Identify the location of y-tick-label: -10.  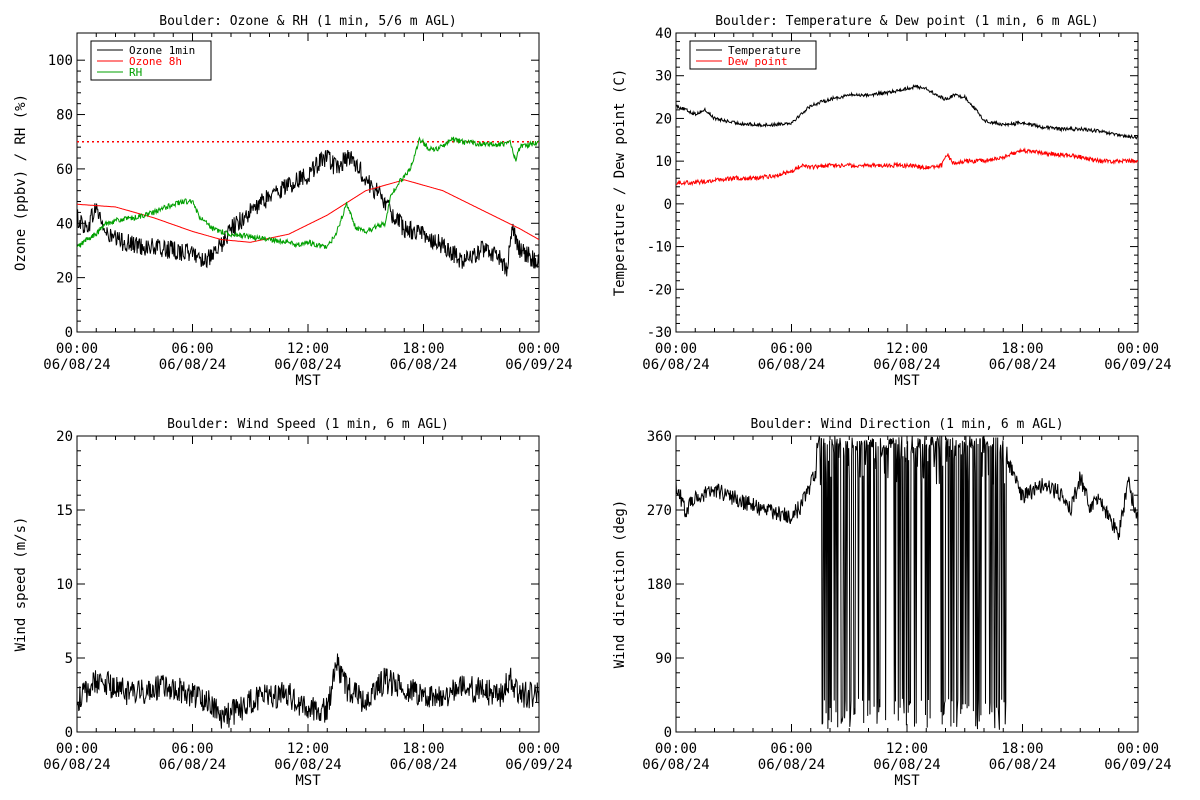
(659, 248).